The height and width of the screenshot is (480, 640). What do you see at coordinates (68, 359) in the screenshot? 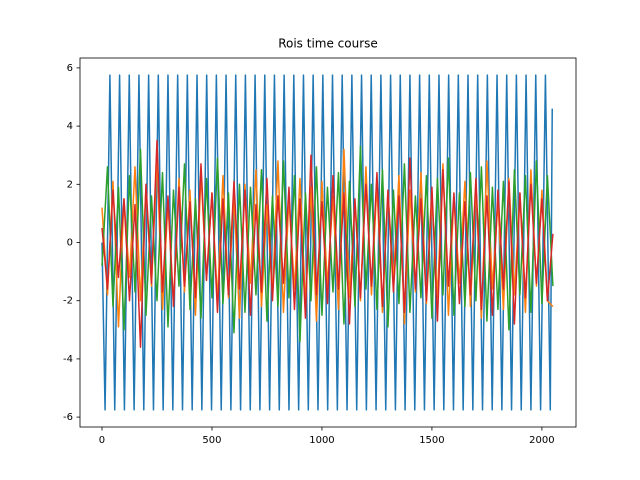
I see `y-tick-label: -4` at bounding box center [68, 359].